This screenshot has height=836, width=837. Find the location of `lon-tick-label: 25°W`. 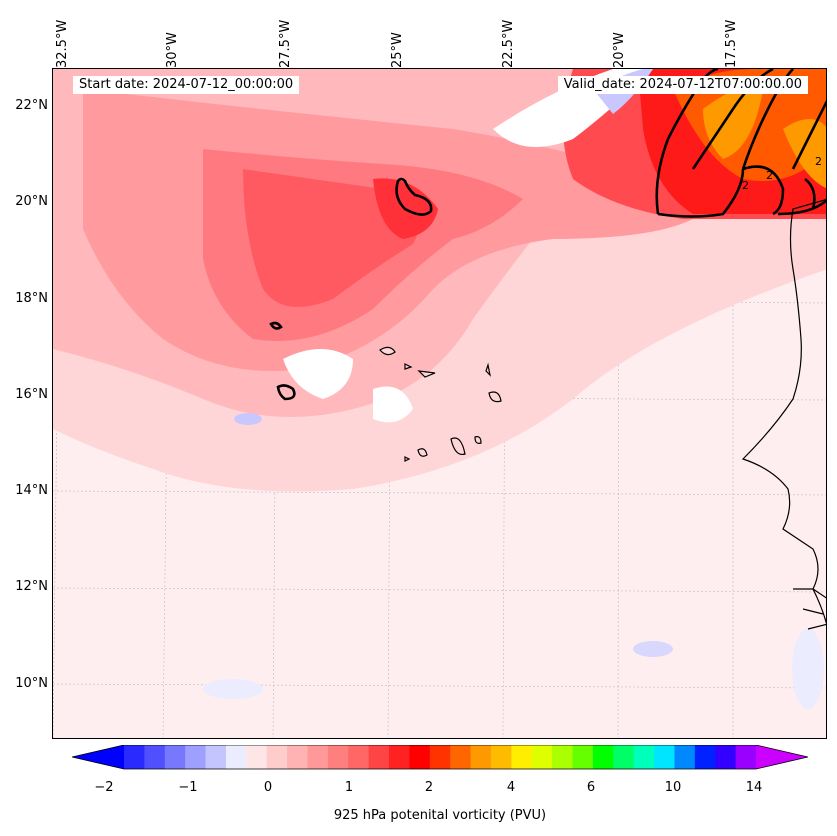

lon-tick-label: 25°W is located at coordinates (397, 50).